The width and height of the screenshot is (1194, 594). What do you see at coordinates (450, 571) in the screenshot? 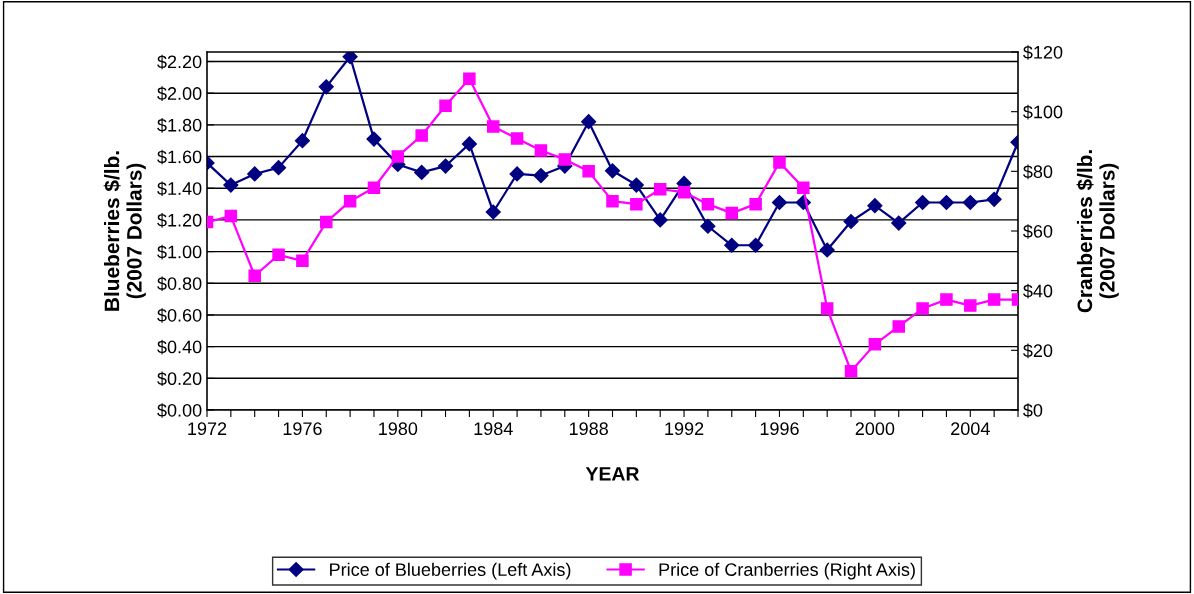
I see `legend-label: Price of Blueberries (Left Axis)` at bounding box center [450, 571].